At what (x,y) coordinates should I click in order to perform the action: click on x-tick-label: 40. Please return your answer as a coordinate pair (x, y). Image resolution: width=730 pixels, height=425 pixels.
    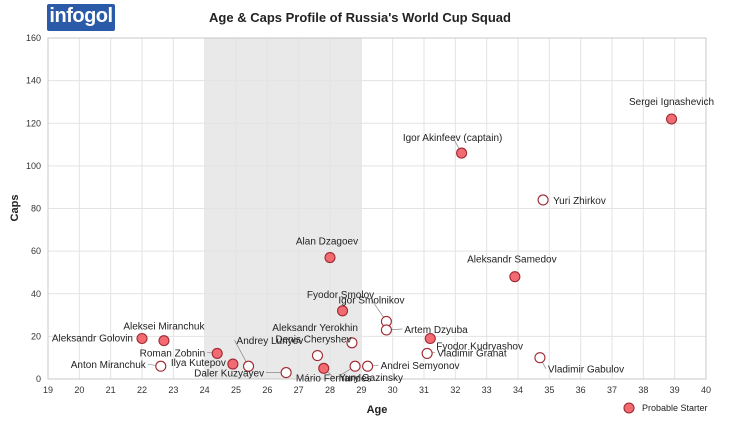
    Looking at the image, I should click on (706, 390).